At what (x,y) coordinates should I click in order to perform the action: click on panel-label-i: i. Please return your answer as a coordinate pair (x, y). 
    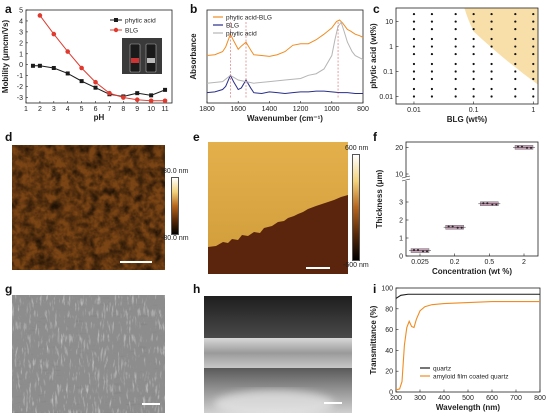
    Looking at the image, I should click on (375, 289).